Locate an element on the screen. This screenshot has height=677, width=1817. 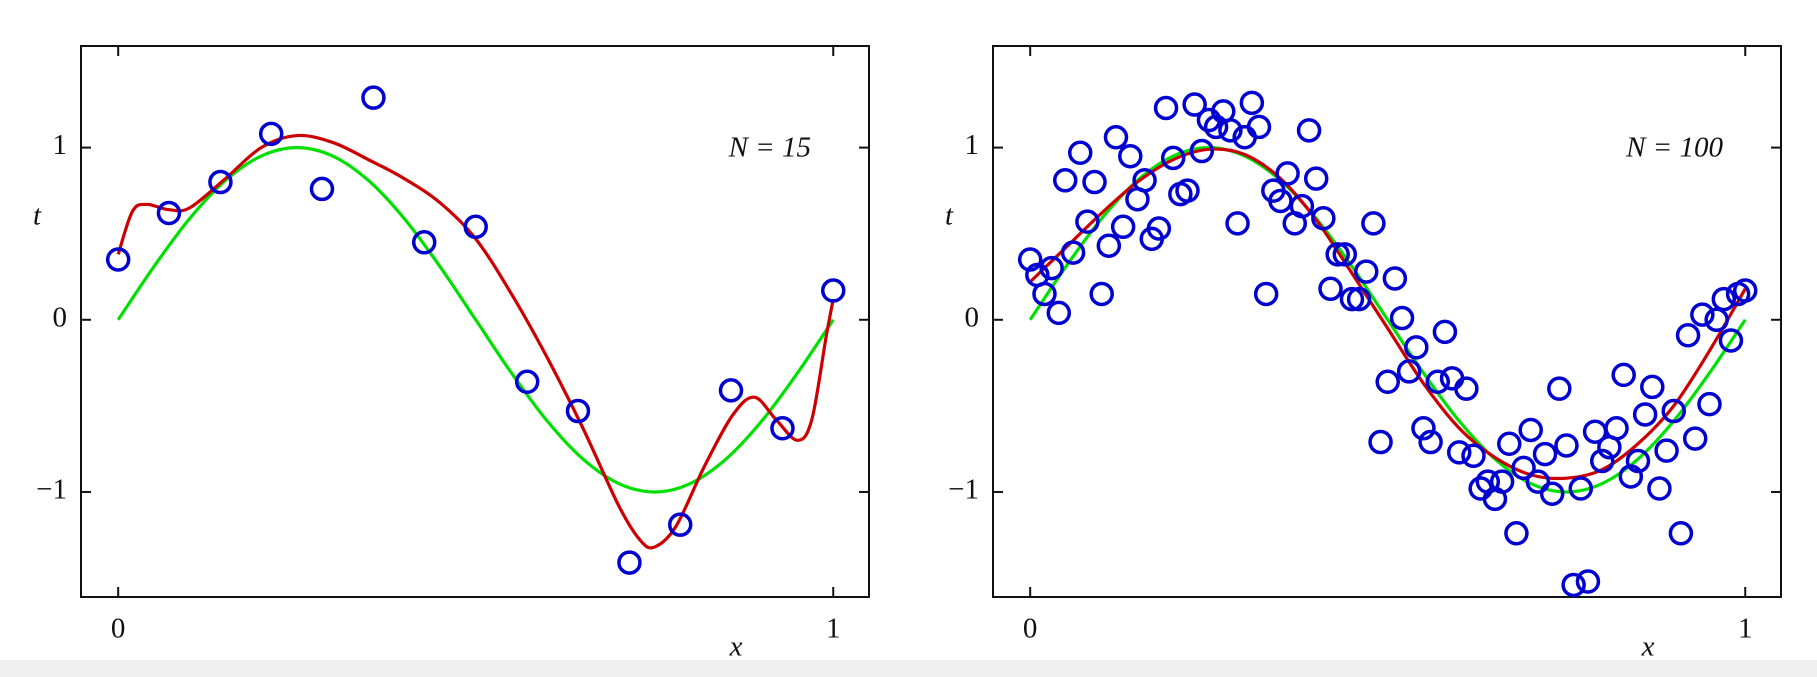
bottom-bar is located at coordinates (908, 668).